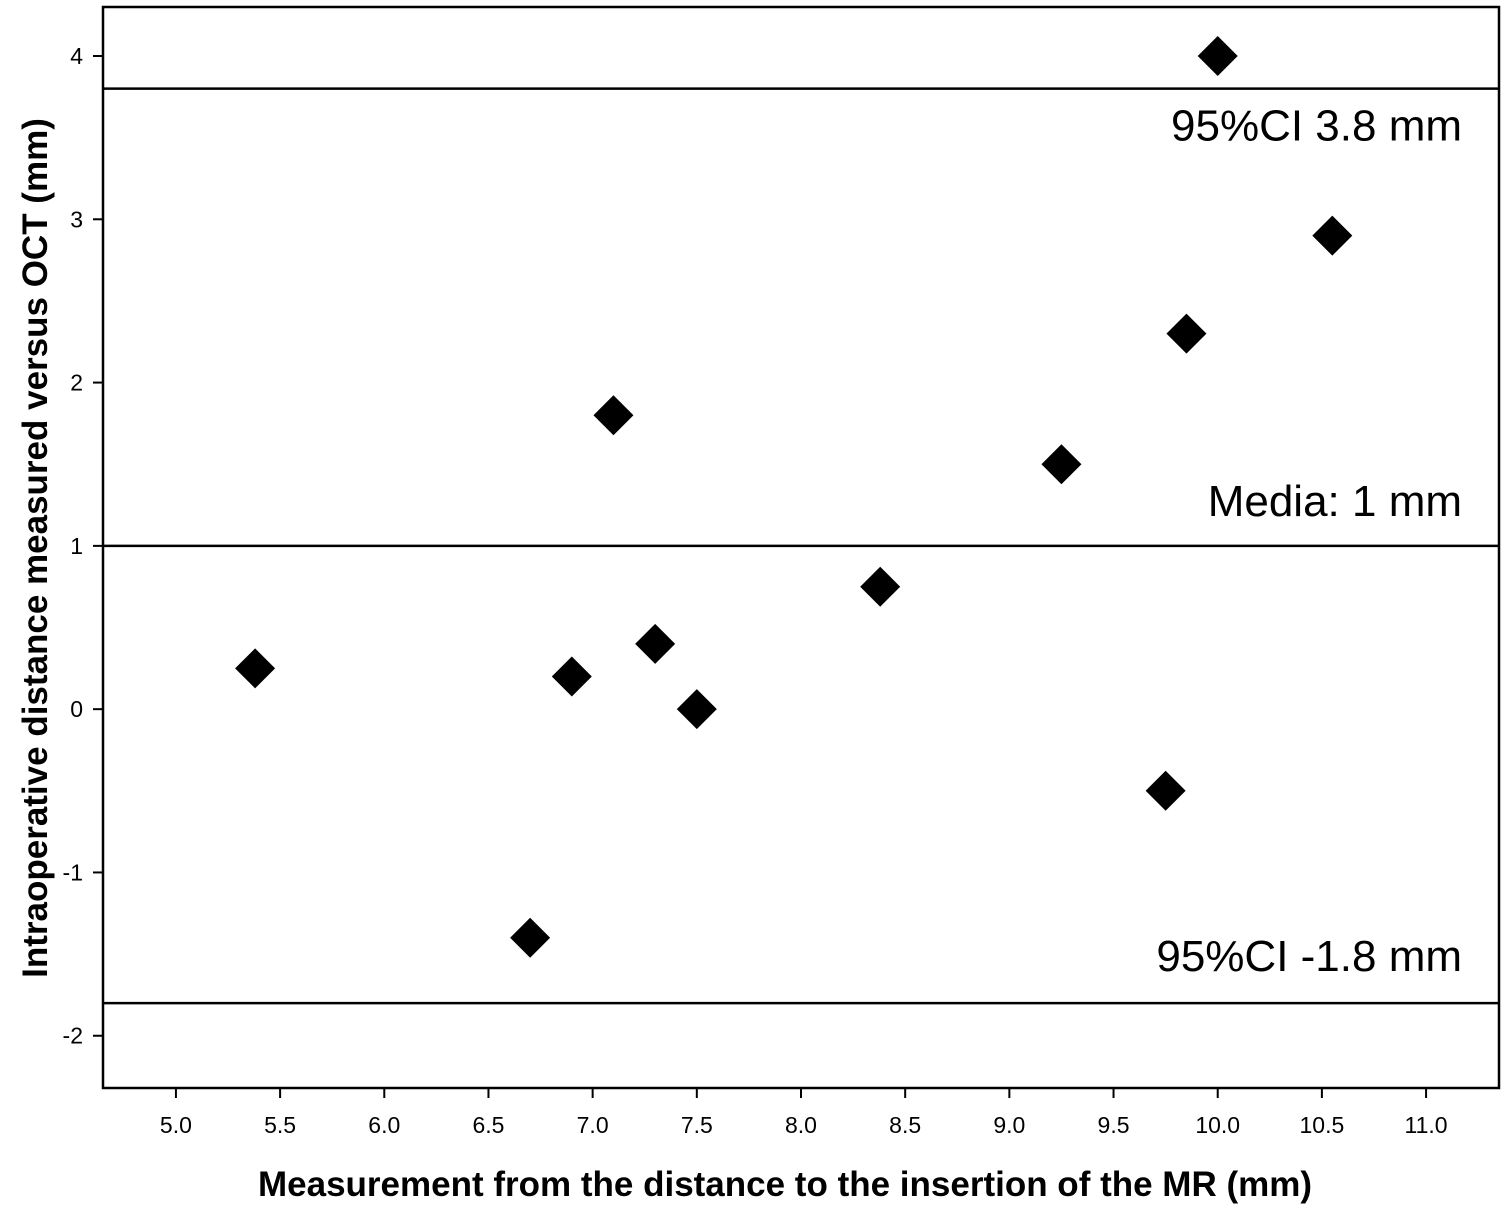  I want to click on x-tick-label: 9.5, so click(1114, 1125).